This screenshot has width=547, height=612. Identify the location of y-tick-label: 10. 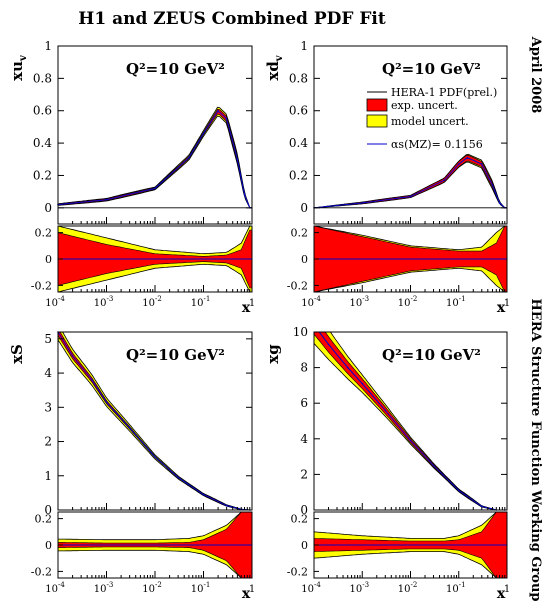
(300, 332).